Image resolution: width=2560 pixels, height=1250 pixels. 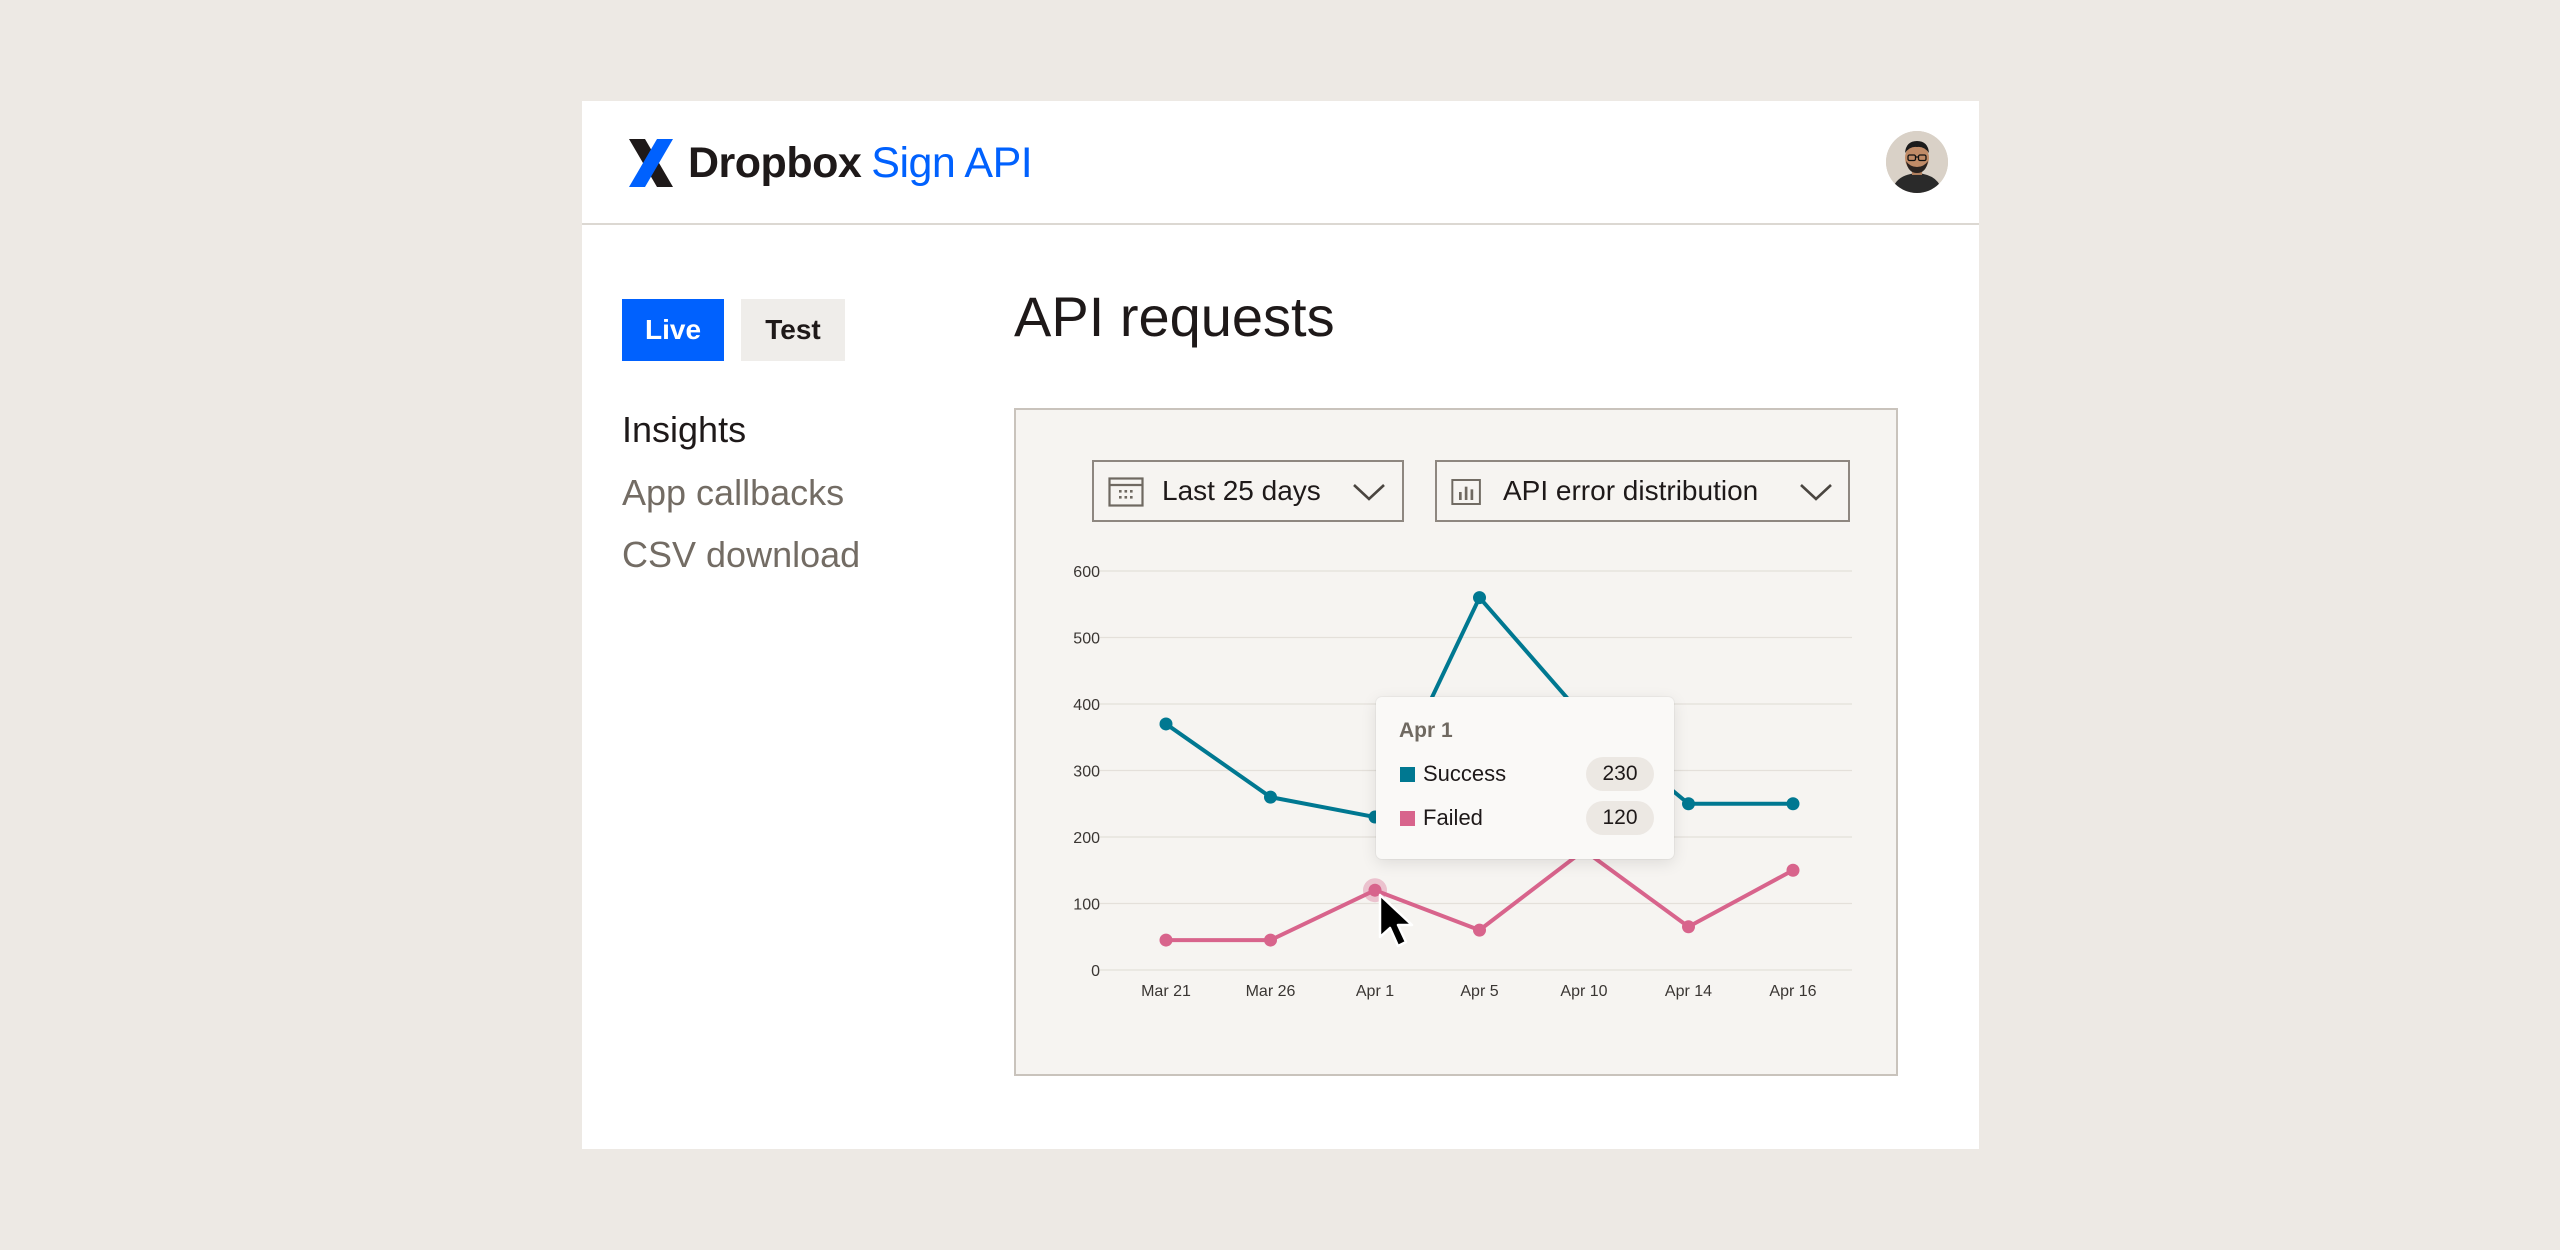 What do you see at coordinates (1620, 818) in the screenshot?
I see `tooltip-failed-value: 120` at bounding box center [1620, 818].